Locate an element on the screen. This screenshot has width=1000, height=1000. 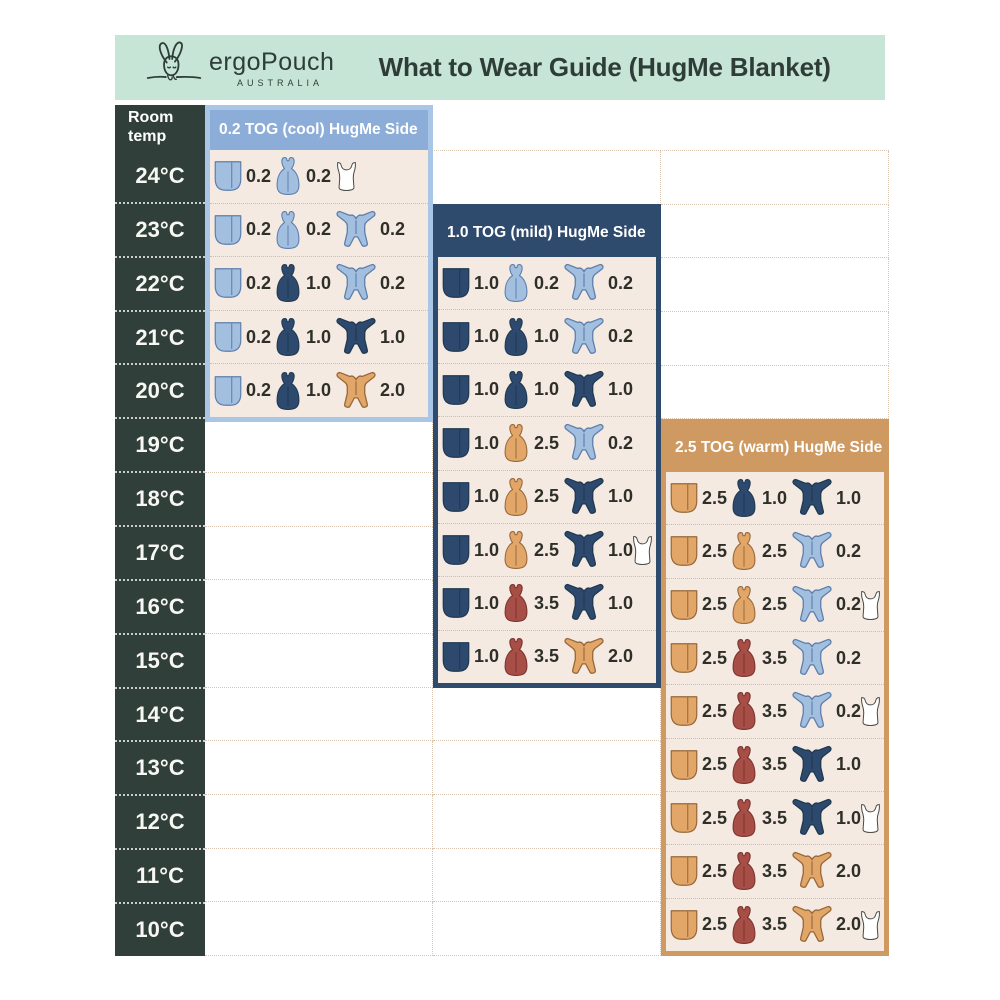
temp-label: 16°C is located at coordinates (160, 605).